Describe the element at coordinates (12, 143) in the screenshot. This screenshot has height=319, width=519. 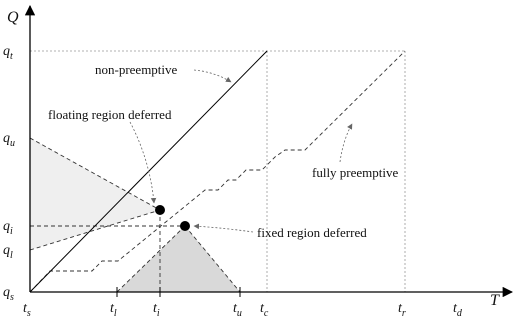
I see `y-tick-label-sub: u` at that location.